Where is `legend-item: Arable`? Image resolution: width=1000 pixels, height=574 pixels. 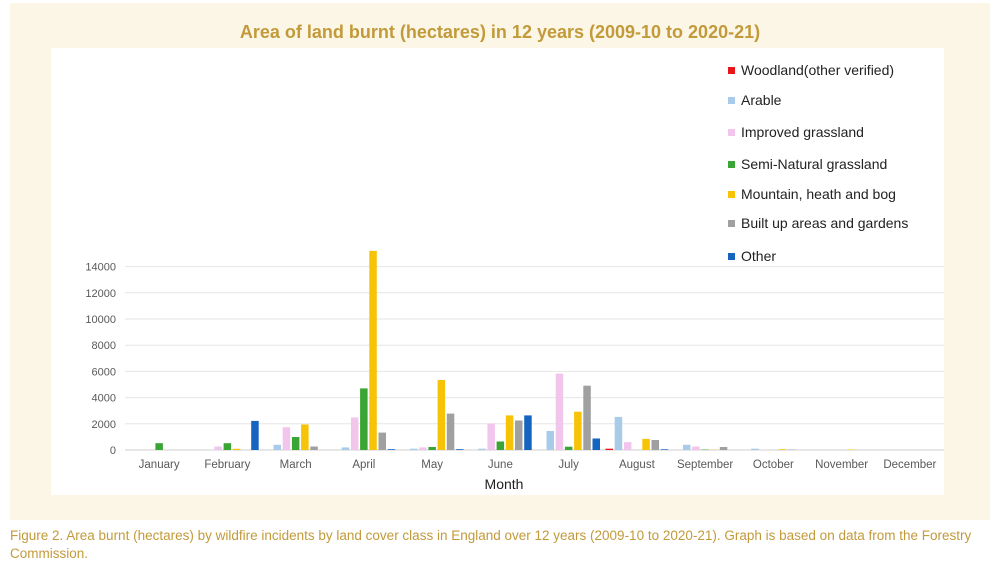 legend-item: Arable is located at coordinates (754, 100).